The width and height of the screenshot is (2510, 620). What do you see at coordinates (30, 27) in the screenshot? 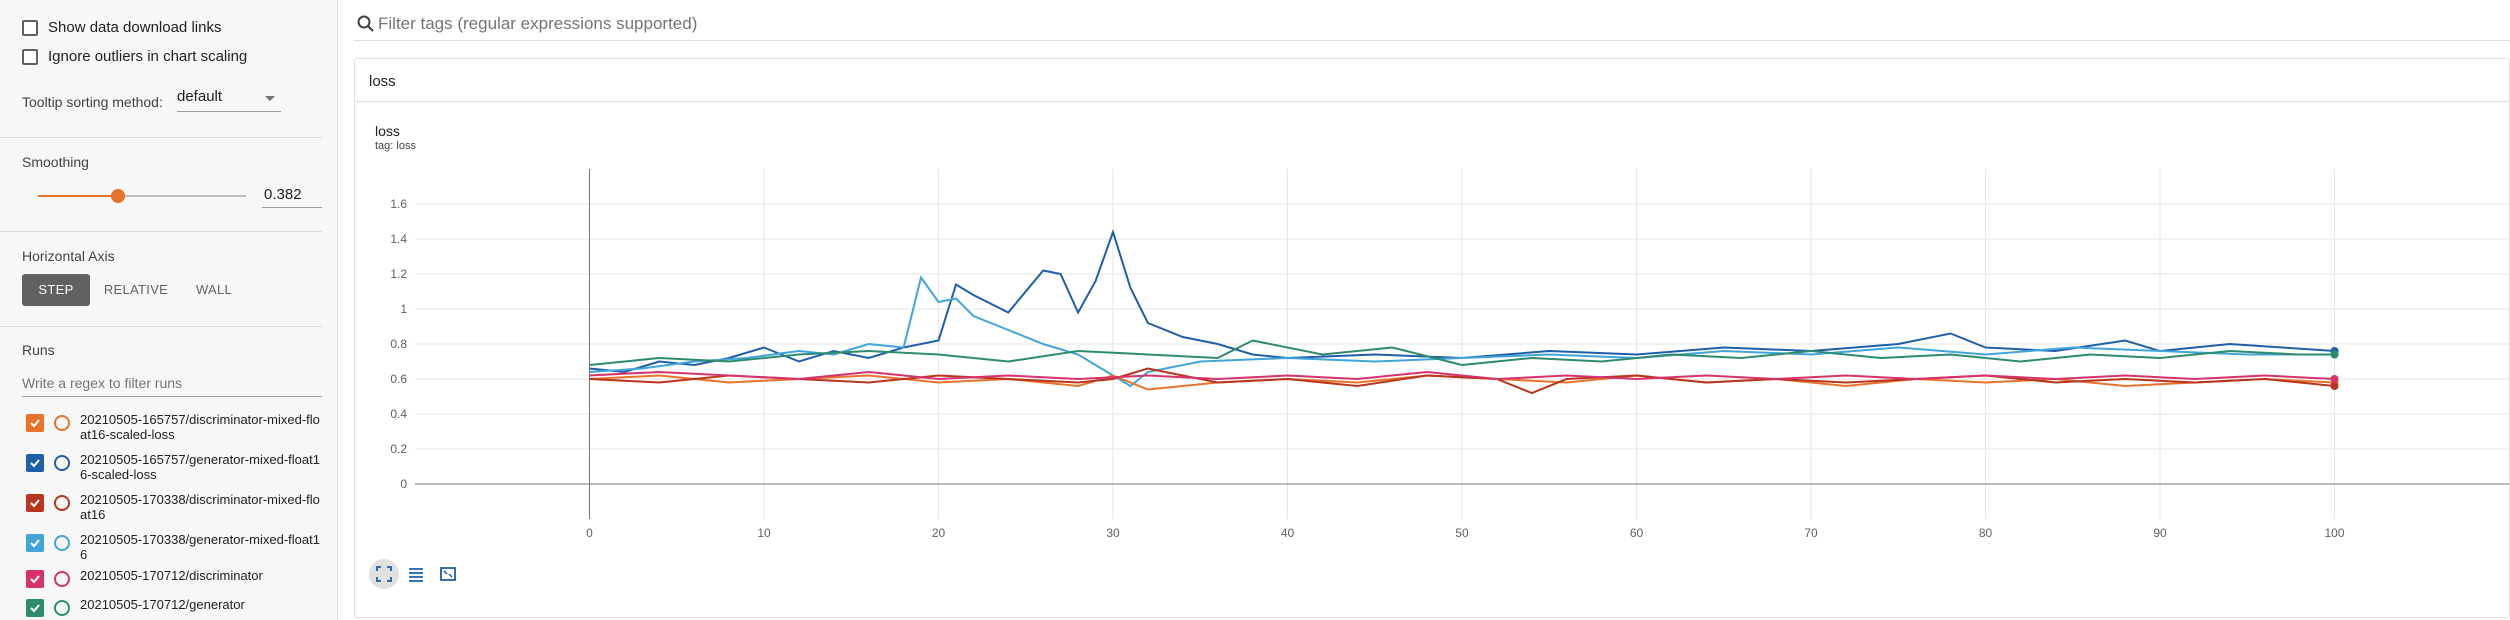
I see `show-download-checkbox` at bounding box center [30, 27].